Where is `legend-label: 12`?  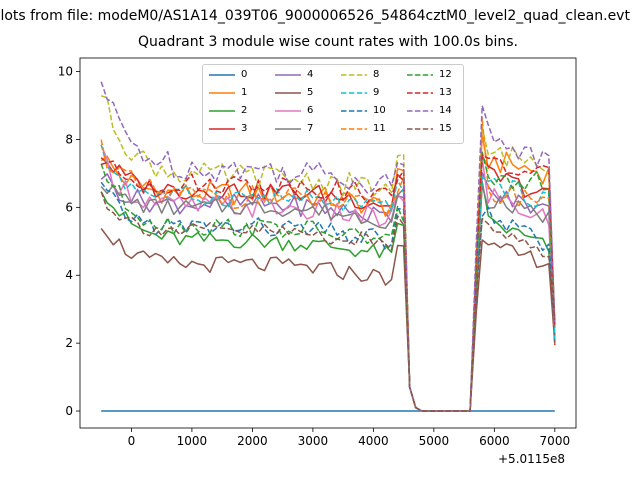 legend-label: 12 is located at coordinates (445, 74).